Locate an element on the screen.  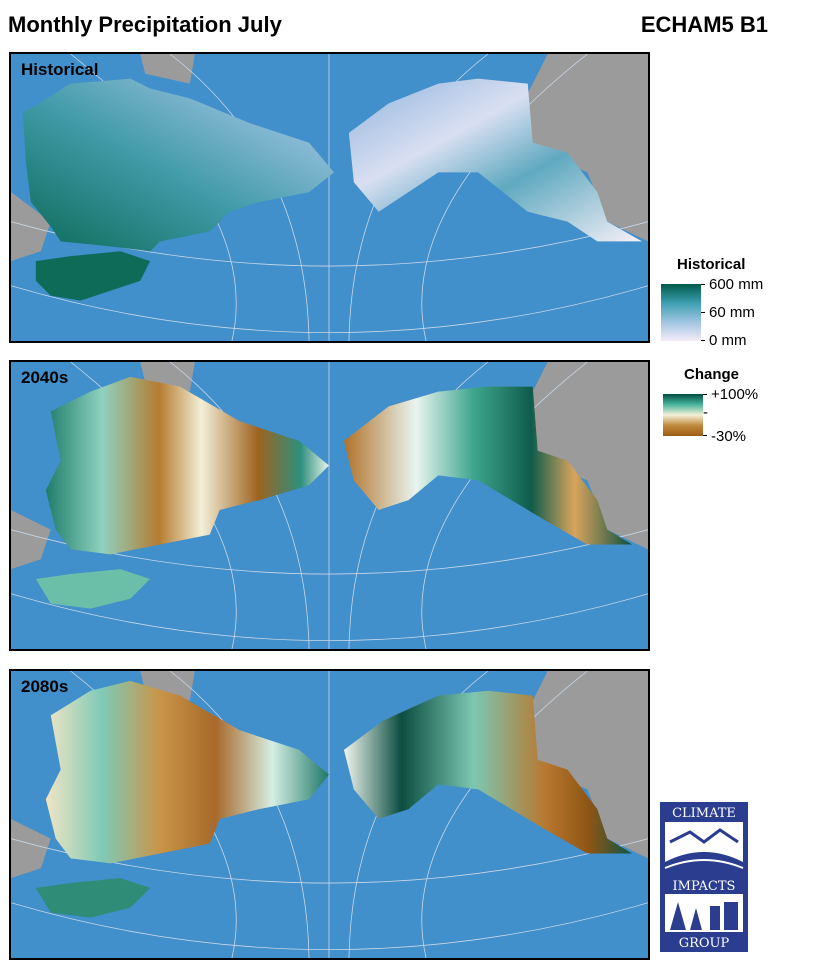
panel-label-2080s: 2080s is located at coordinates (45, 686).